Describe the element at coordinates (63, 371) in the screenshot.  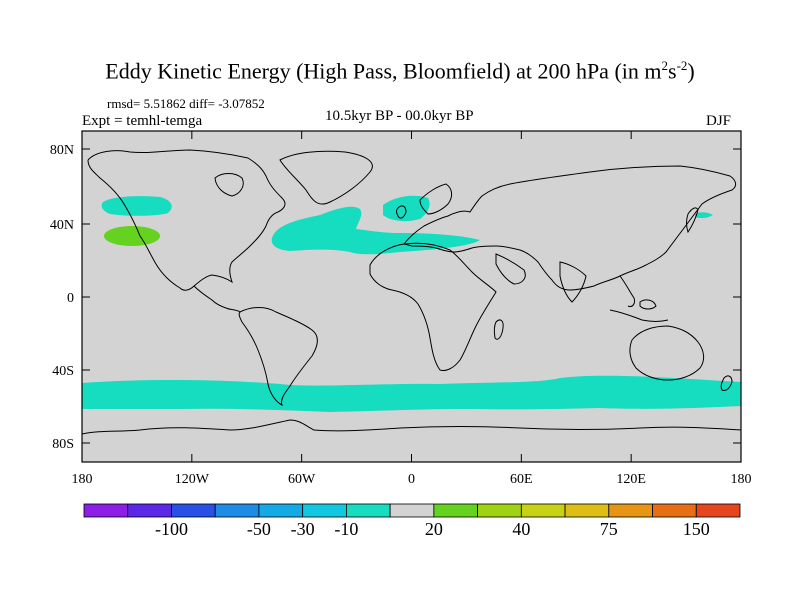
I see `lat-label: 40S` at that location.